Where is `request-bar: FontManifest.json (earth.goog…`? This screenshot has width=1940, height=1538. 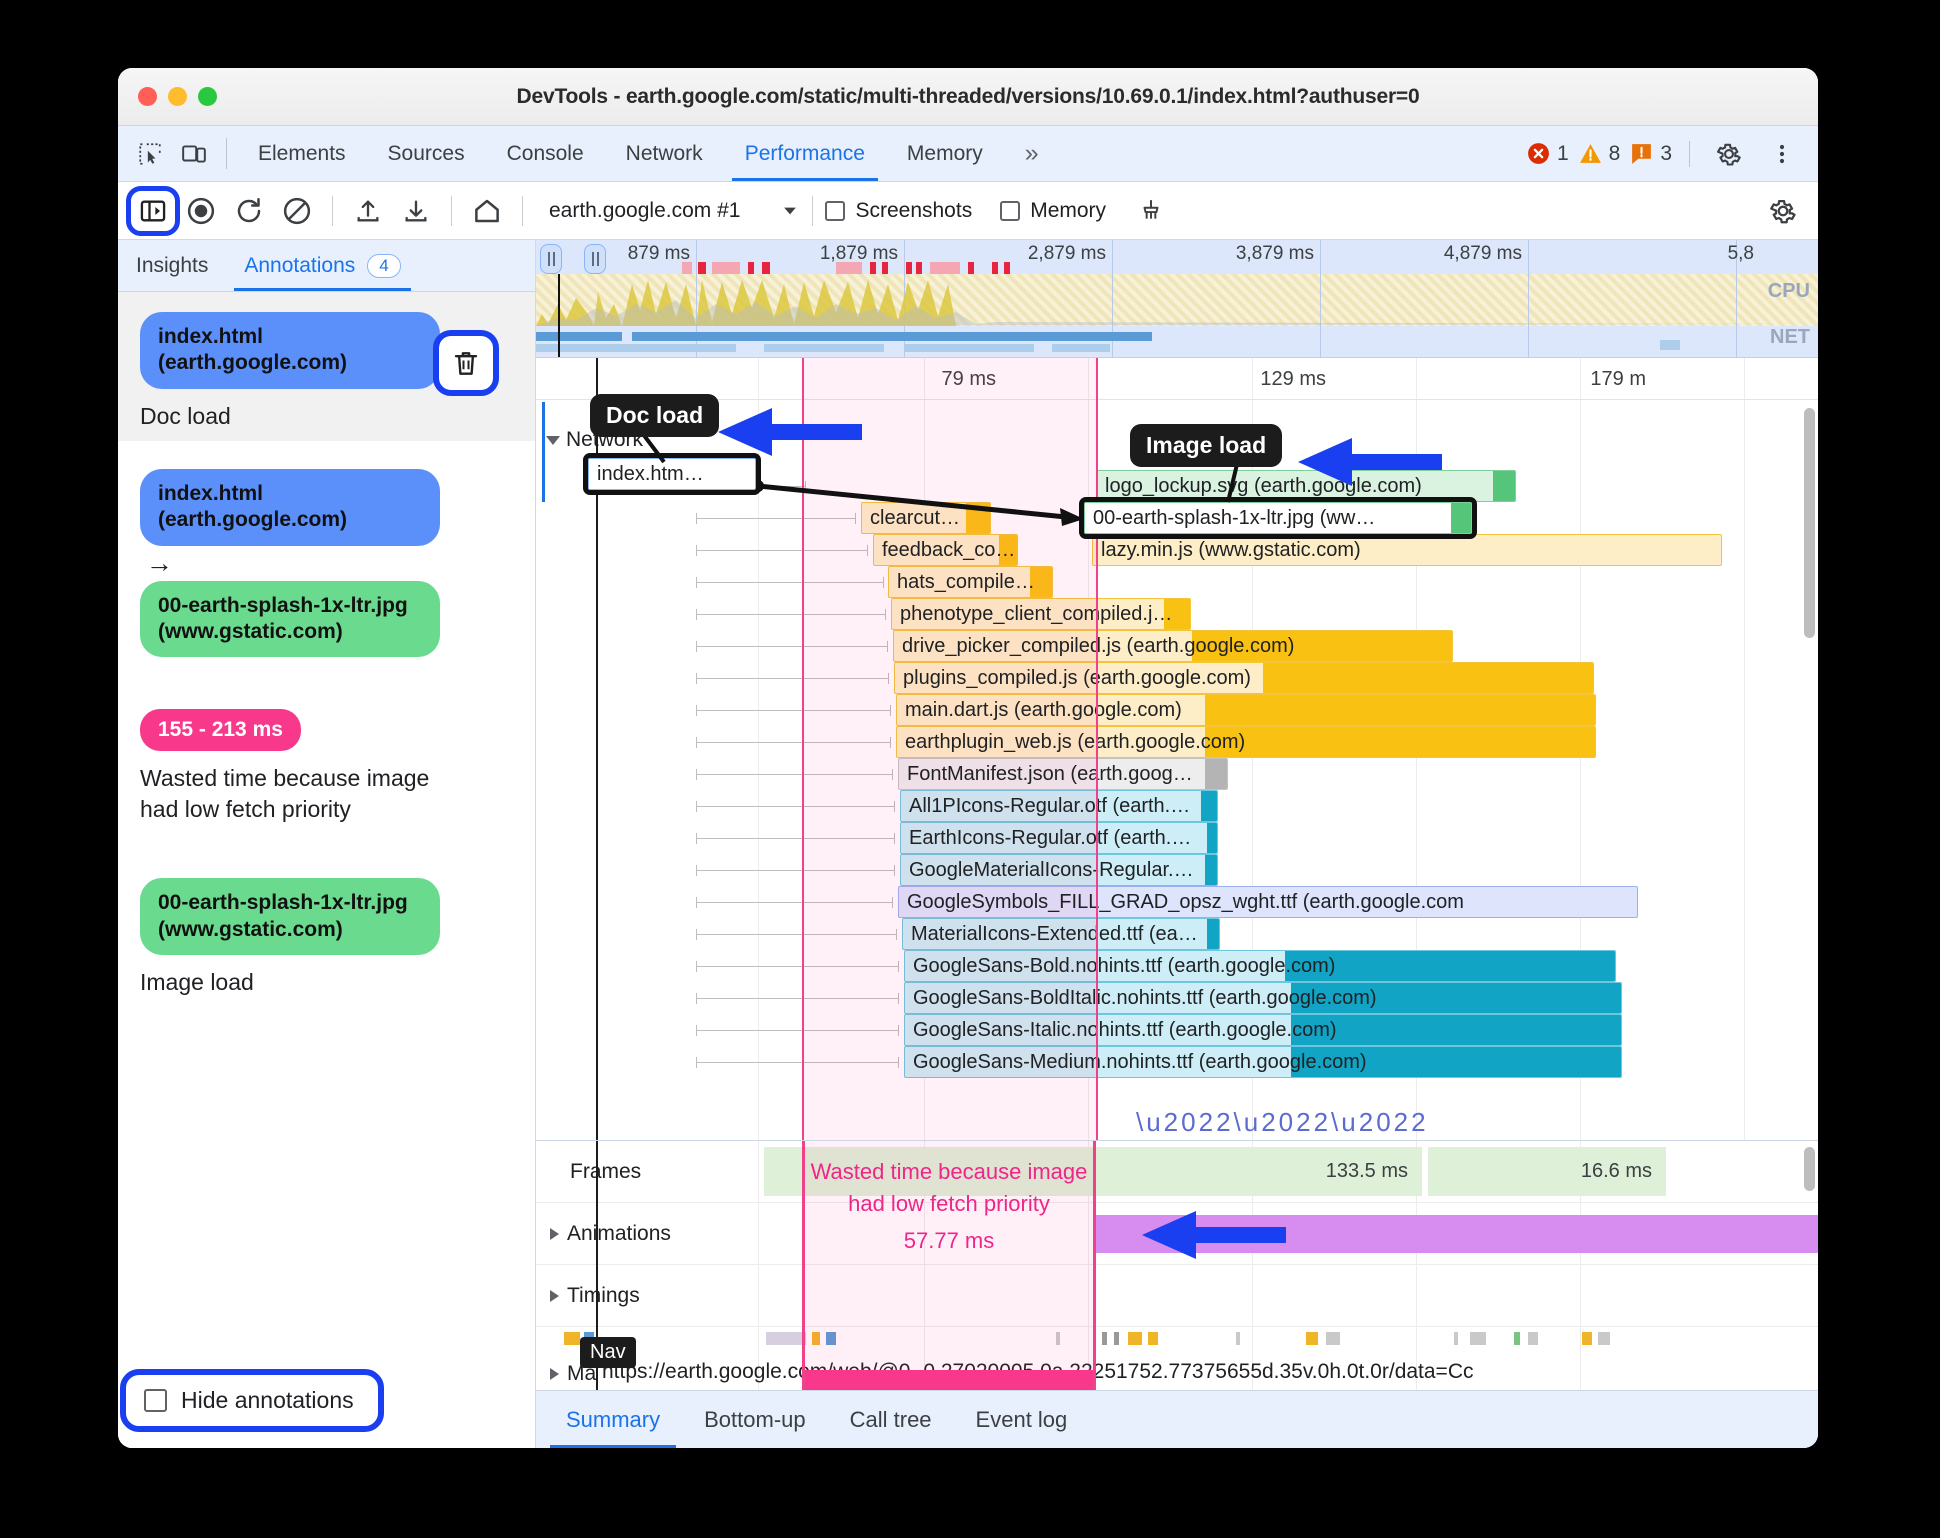 request-bar: FontManifest.json (earth.goog… is located at coordinates (1063, 774).